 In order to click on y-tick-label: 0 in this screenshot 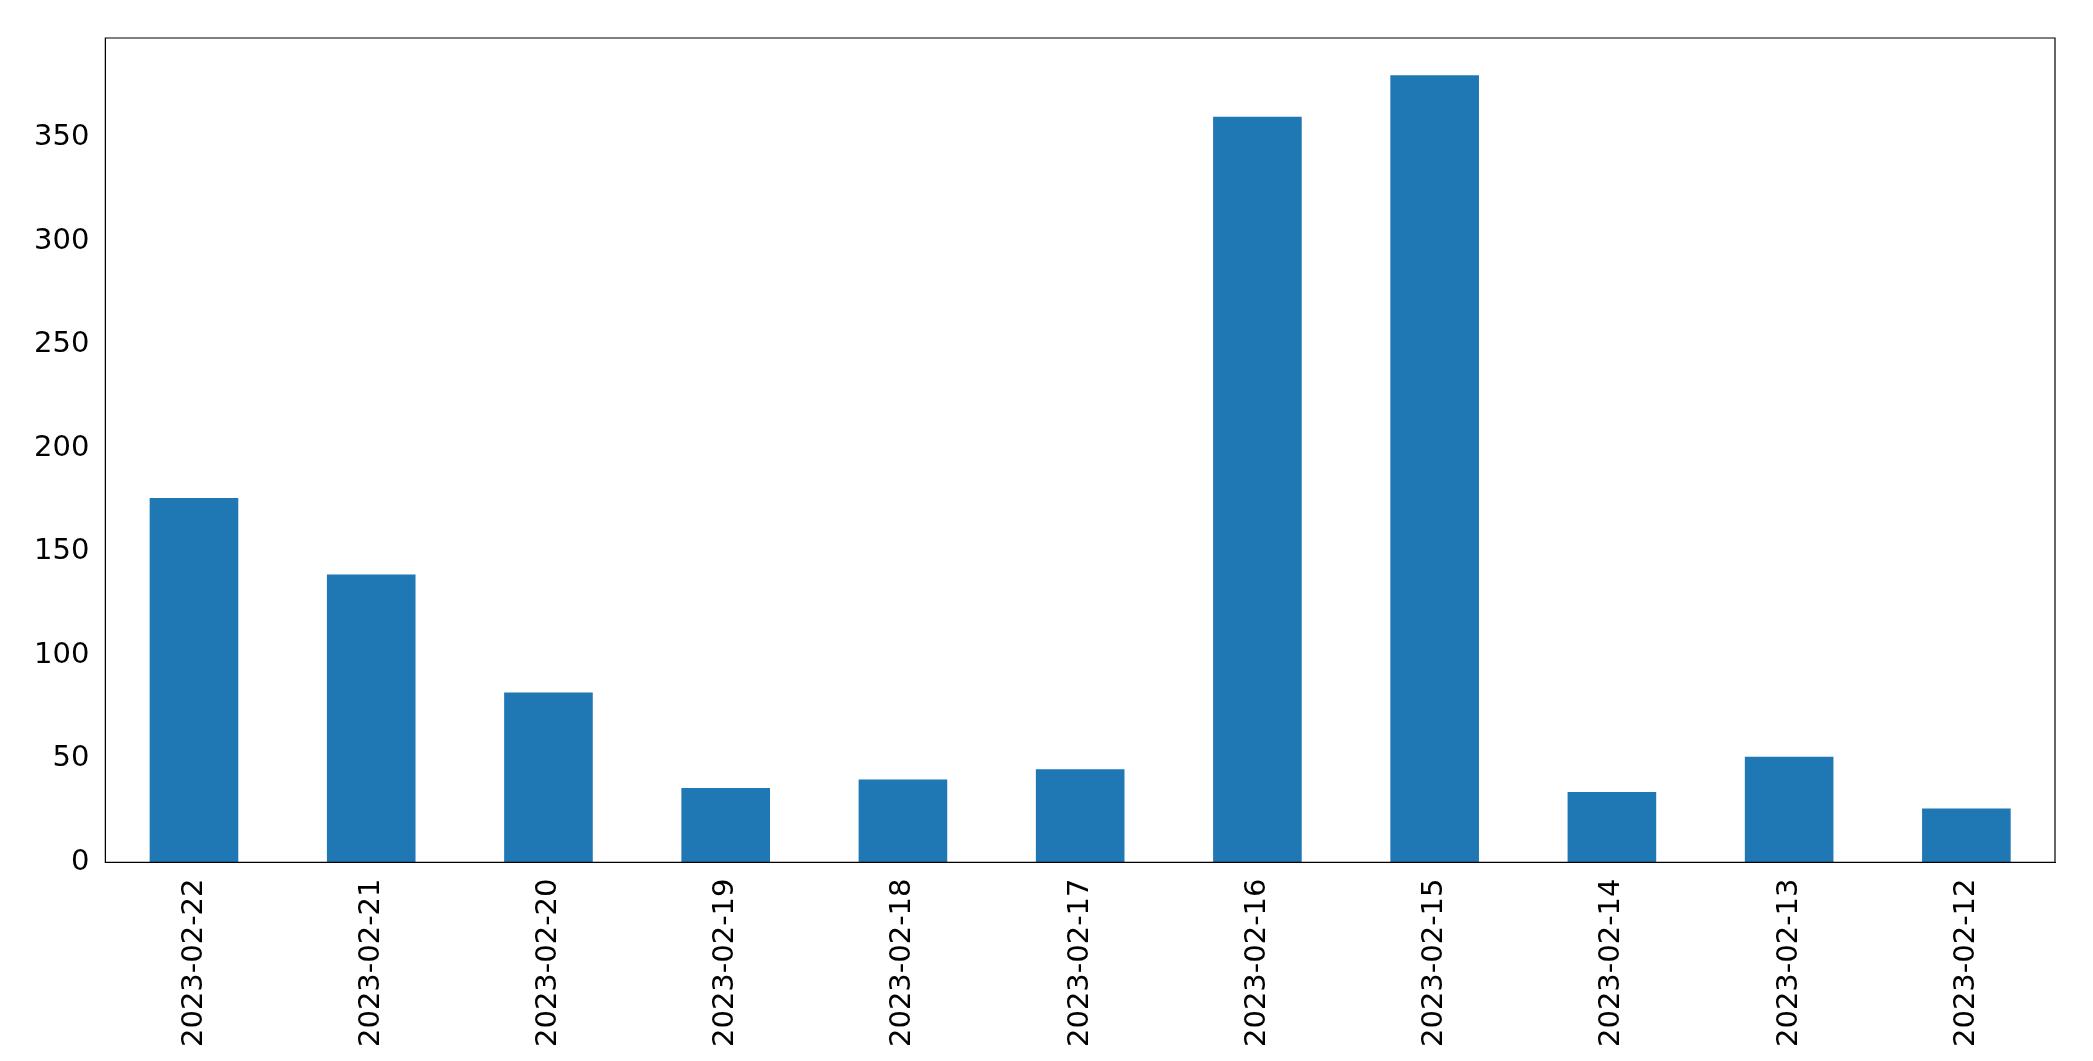, I will do `click(80, 860)`.